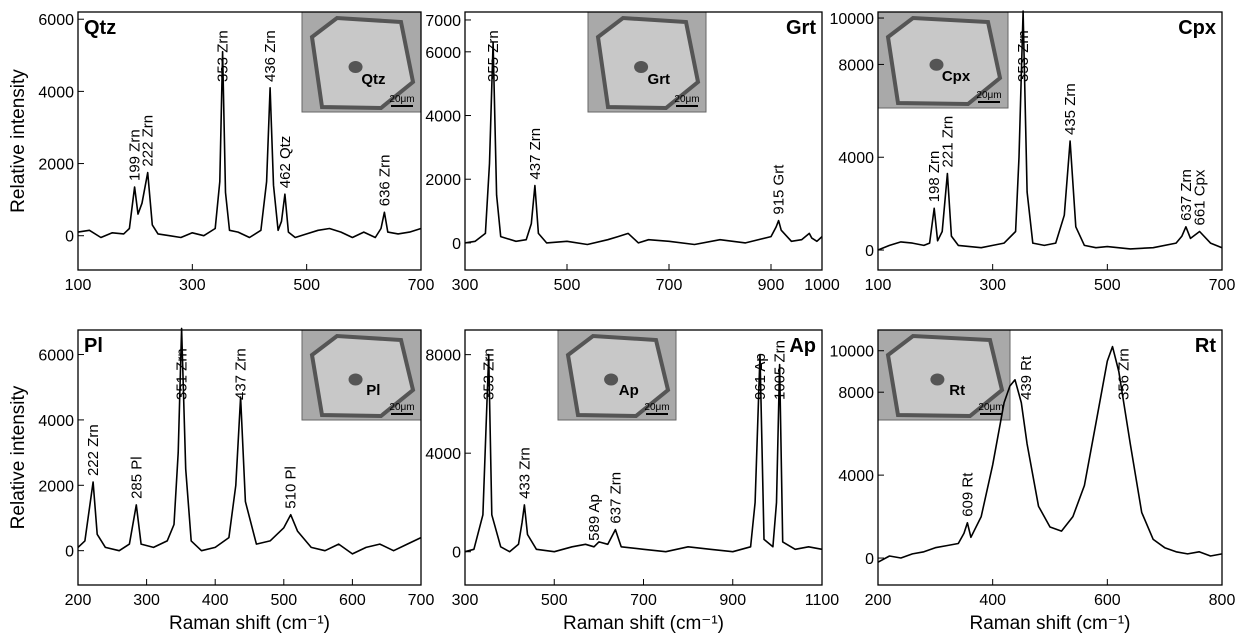 This screenshot has height=635, width=1248. What do you see at coordinates (947, 142) in the screenshot?
I see `peak-annotation: 221 Zrn` at bounding box center [947, 142].